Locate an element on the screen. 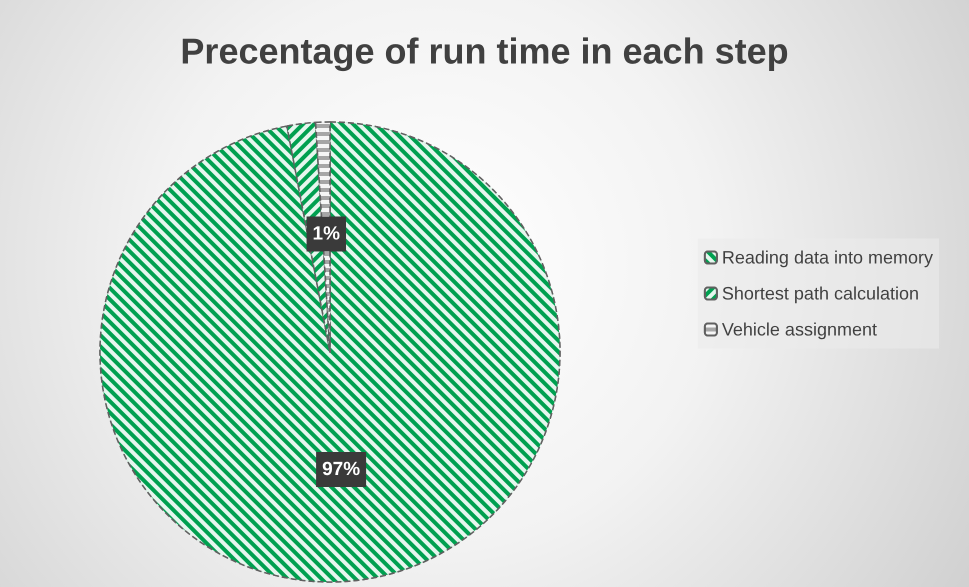 The width and height of the screenshot is (969, 587). data-label: 97% is located at coordinates (341, 469).